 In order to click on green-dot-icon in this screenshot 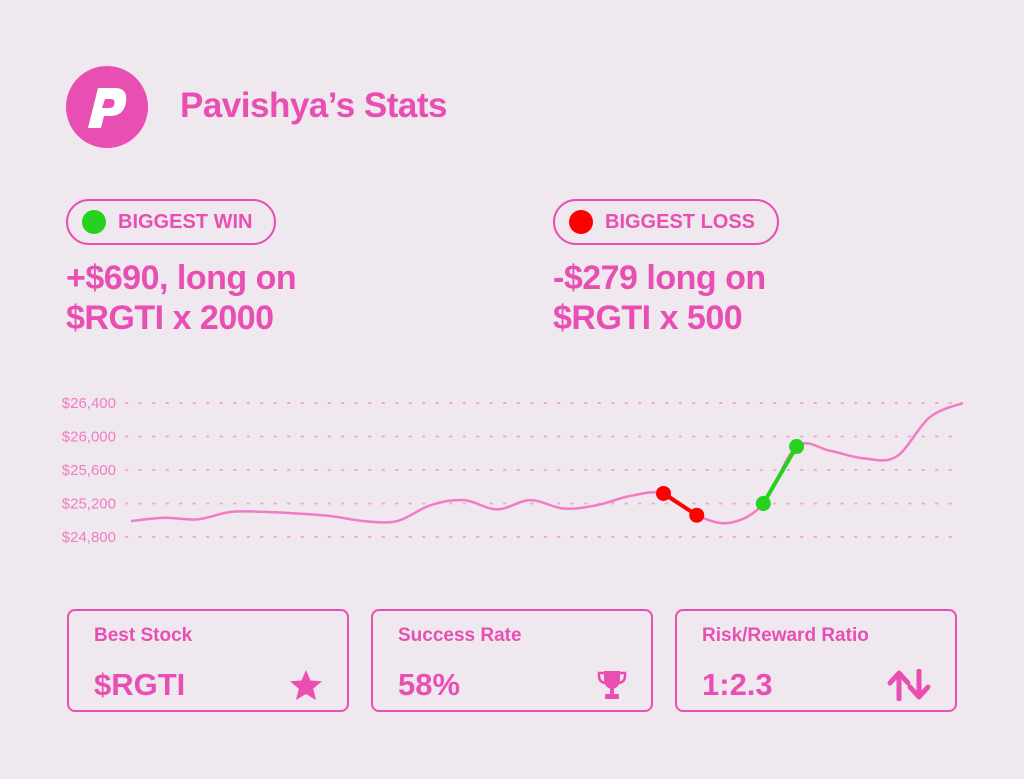, I will do `click(94, 222)`.